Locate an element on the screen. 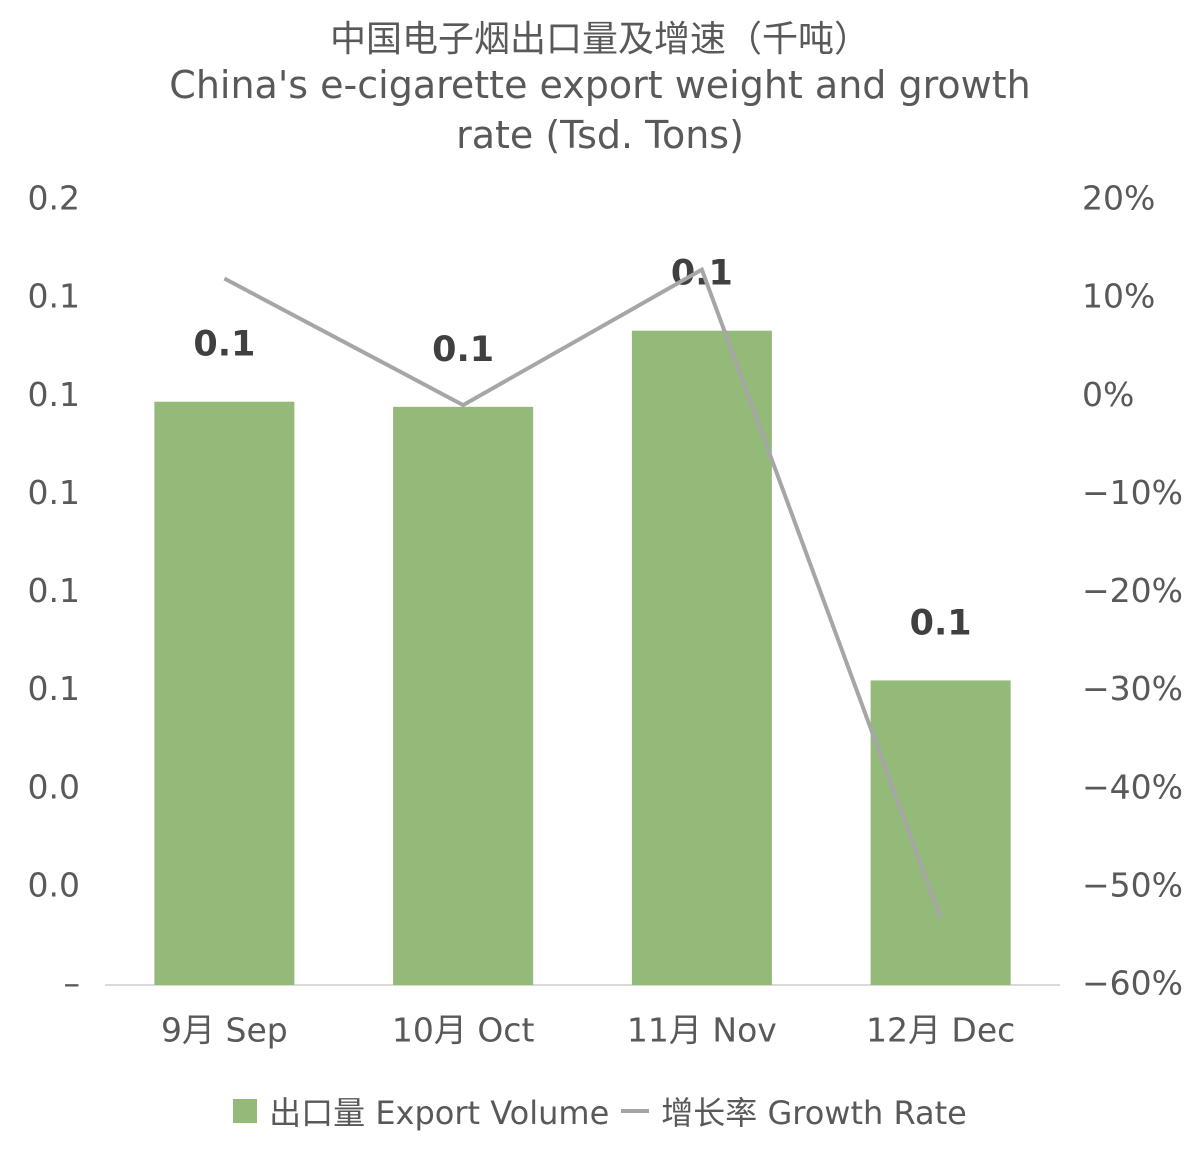  y-tick-label: 0.2 is located at coordinates (54, 198).